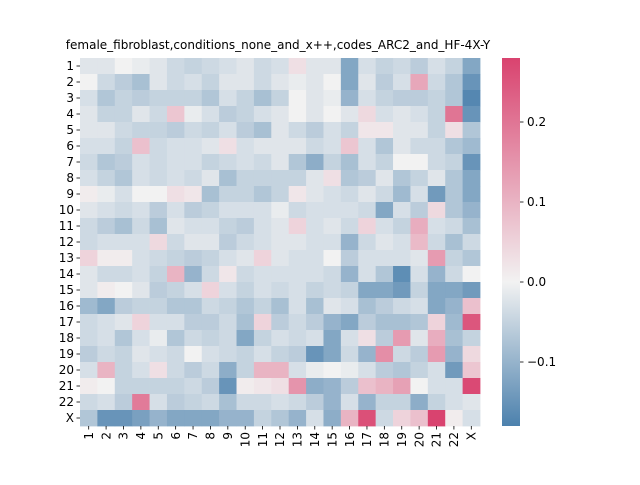 Image resolution: width=640 pixels, height=485 pixels. I want to click on column-tick-label: 4, so click(141, 436).